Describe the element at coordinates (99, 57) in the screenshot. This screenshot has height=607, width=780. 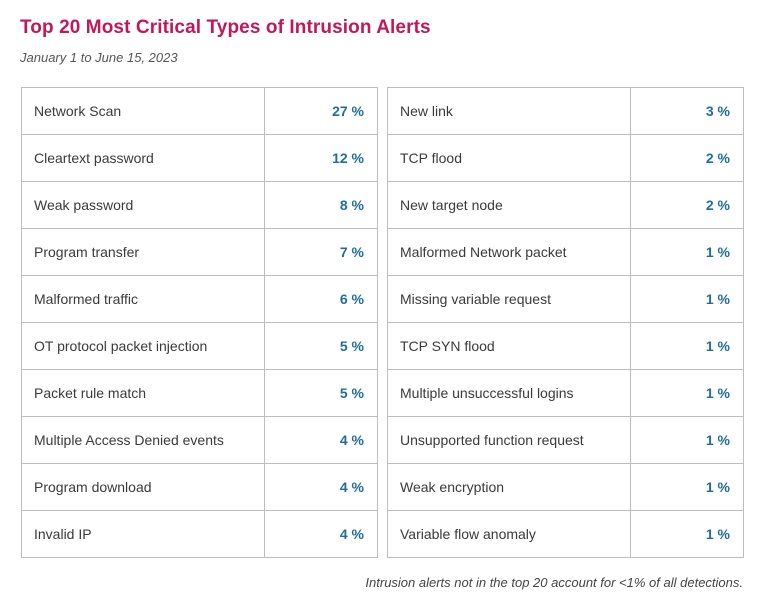
I see `chart-subtitle: January 1 to June 15, 2023` at that location.